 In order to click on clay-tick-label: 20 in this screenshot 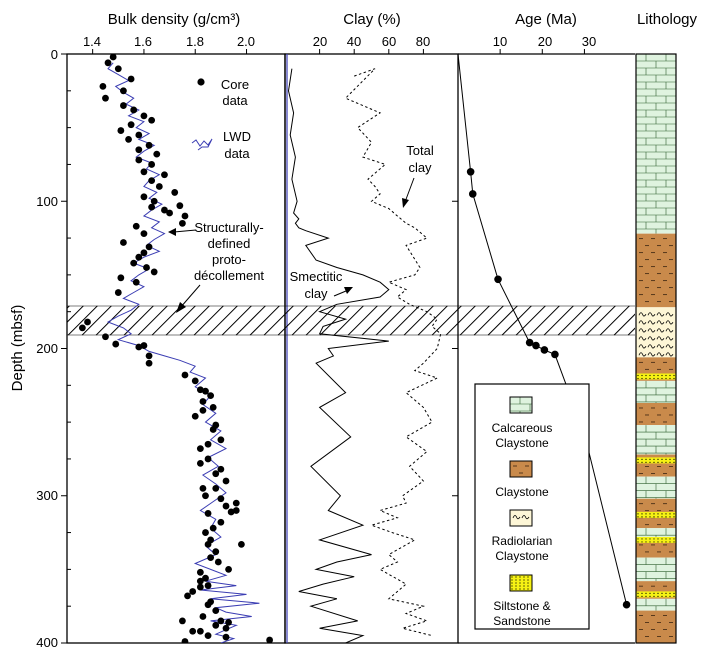, I will do `click(320, 41)`.